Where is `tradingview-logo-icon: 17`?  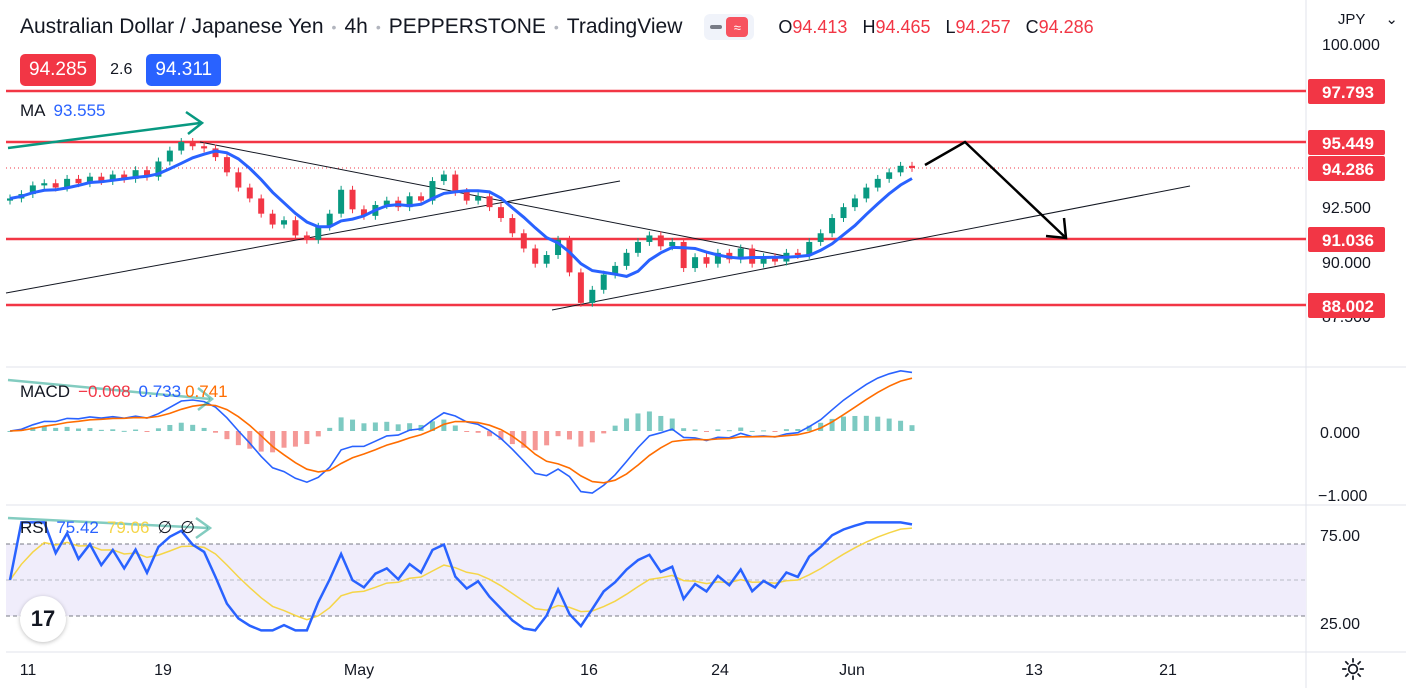 tradingview-logo-icon: 17 is located at coordinates (43, 619).